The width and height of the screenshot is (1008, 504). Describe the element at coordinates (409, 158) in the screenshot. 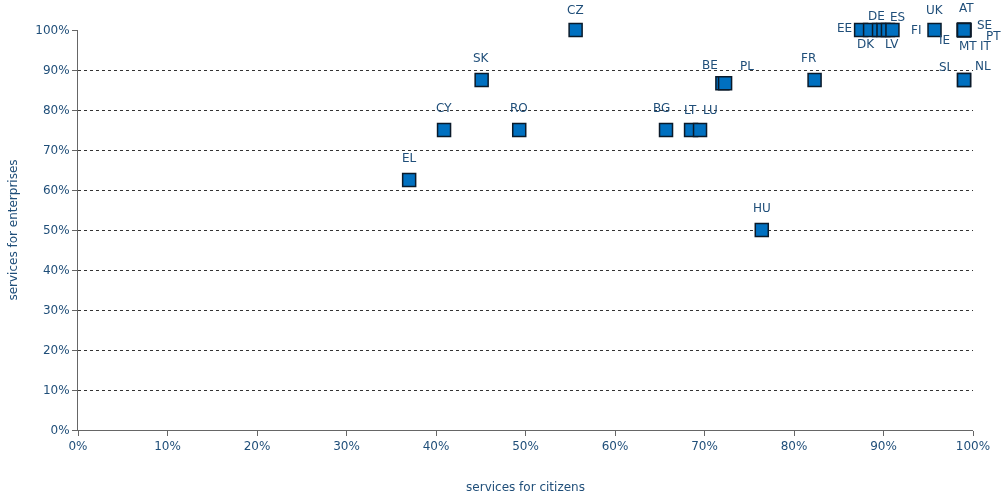

I see `annotation: EL` at that location.